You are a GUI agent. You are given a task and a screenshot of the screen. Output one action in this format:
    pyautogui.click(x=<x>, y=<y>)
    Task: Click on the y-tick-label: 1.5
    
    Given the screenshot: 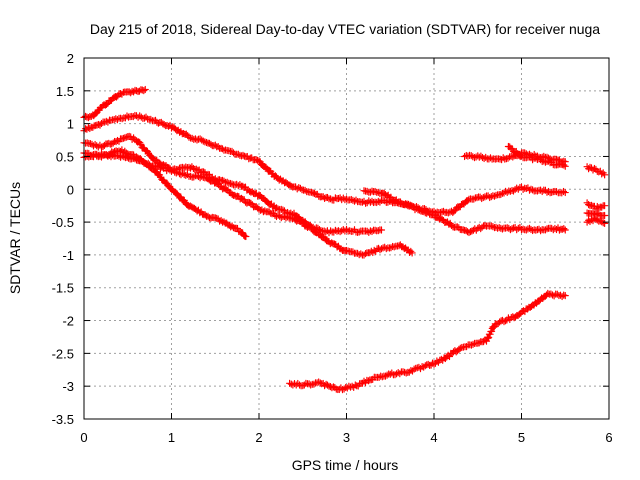 What is the action you would take?
    pyautogui.click(x=65, y=91)
    